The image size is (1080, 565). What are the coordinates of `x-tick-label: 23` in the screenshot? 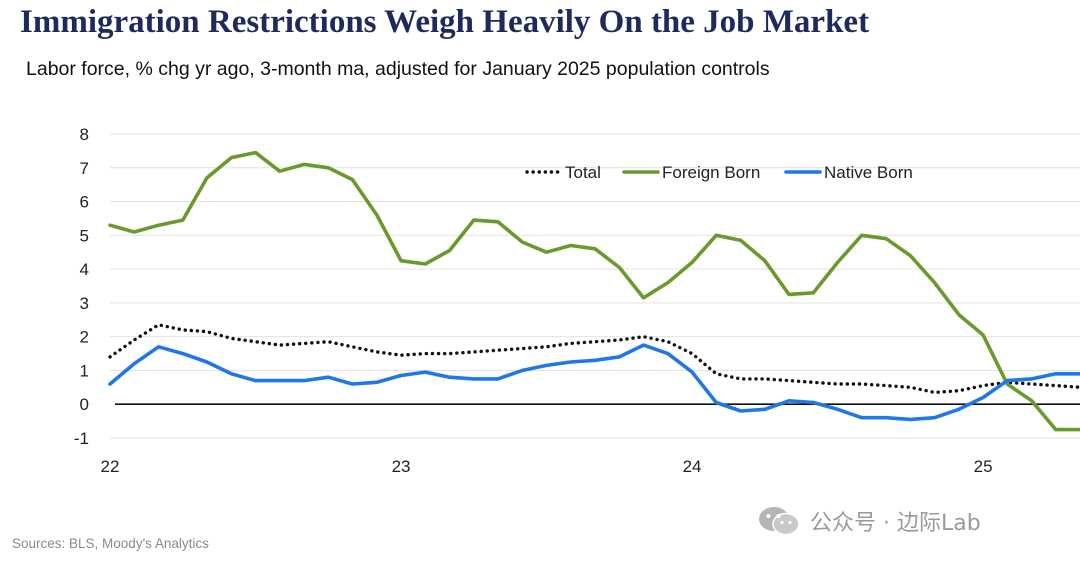 It's located at (401, 466).